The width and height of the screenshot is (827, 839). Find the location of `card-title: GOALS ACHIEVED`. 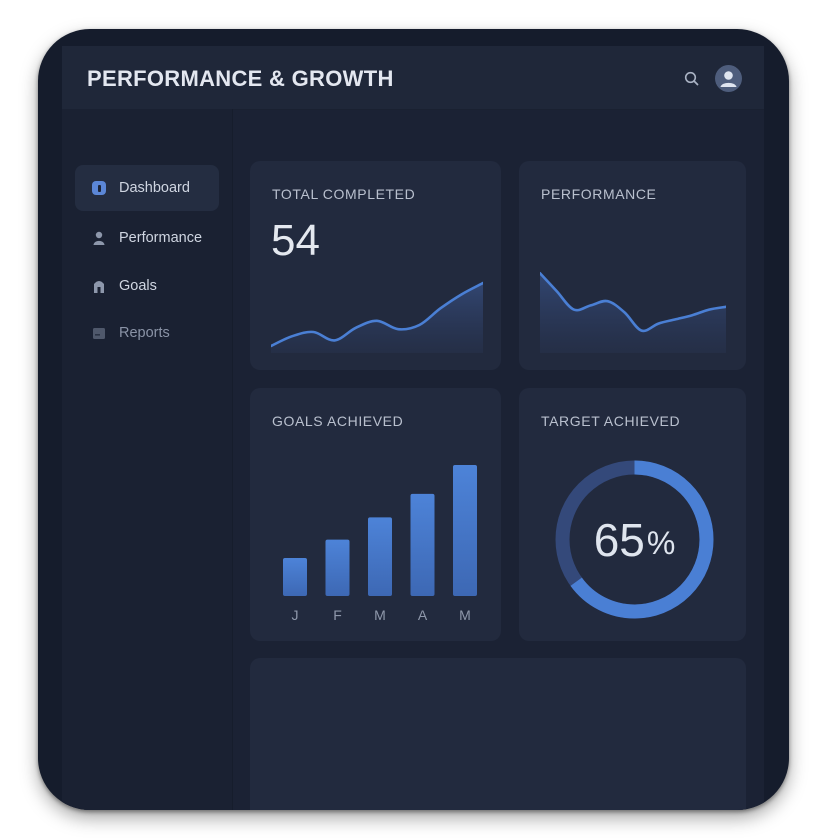

card-title: GOALS ACHIEVED is located at coordinates (338, 421).